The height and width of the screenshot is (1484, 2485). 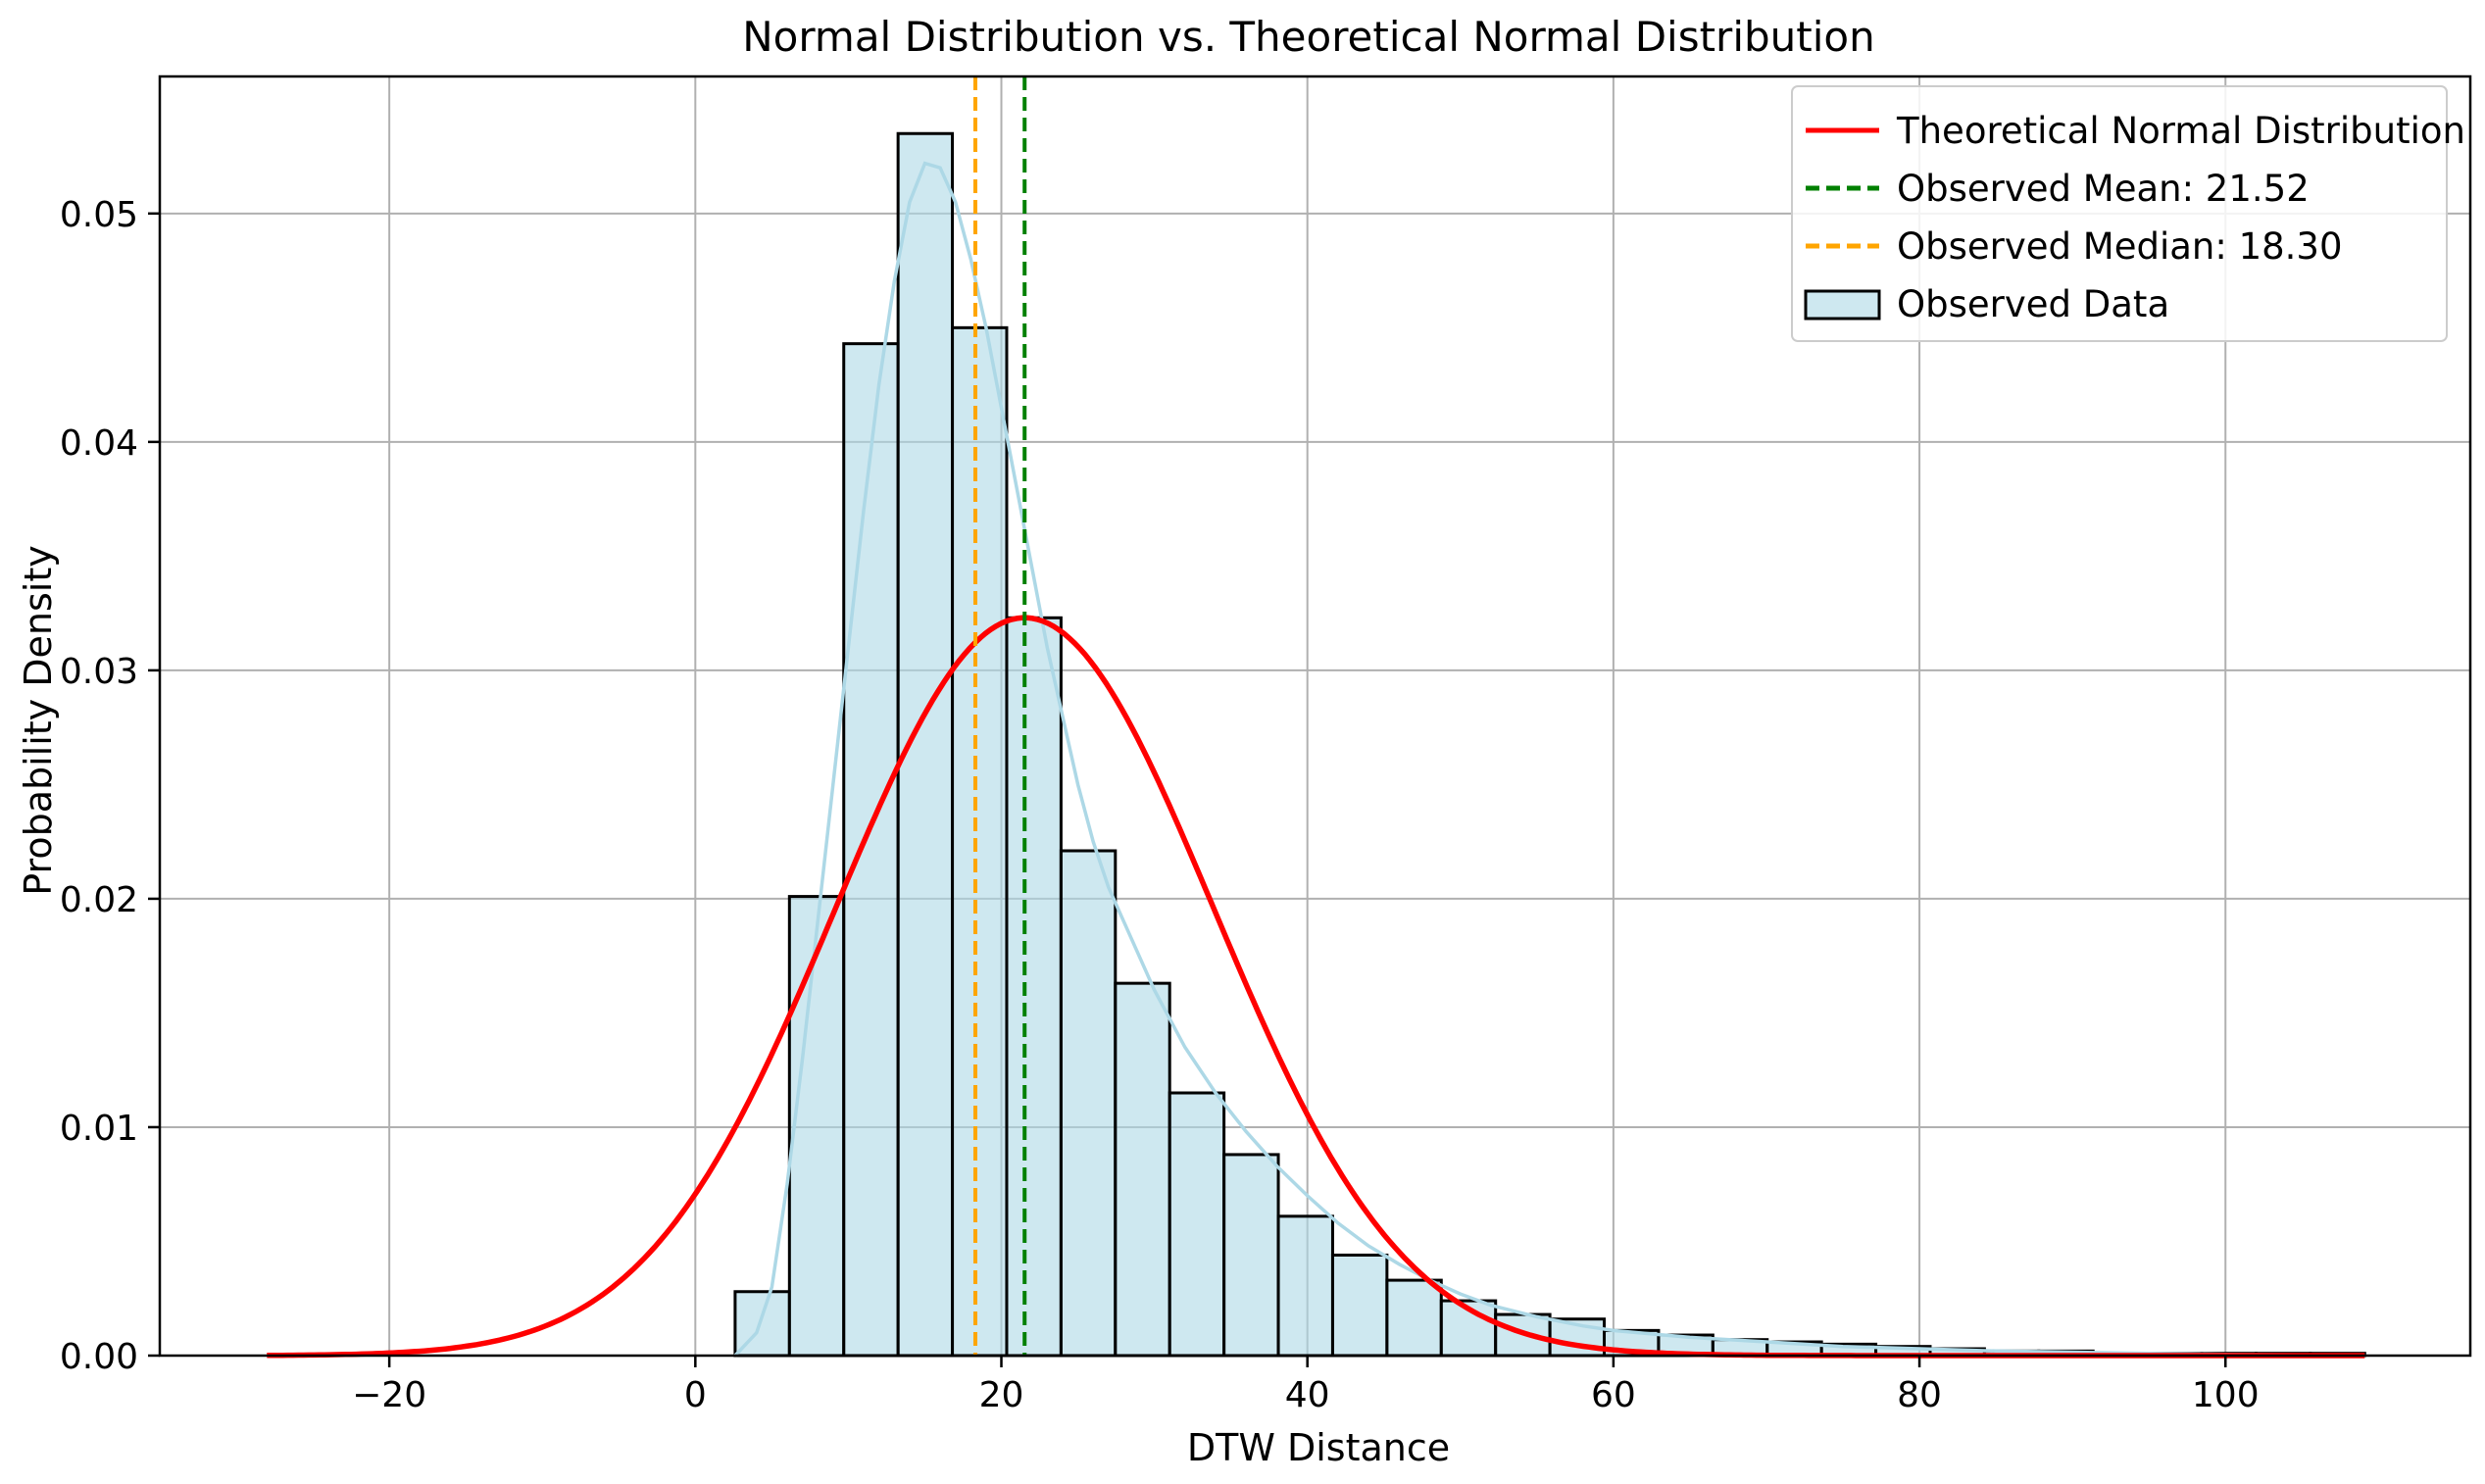 What do you see at coordinates (99, 215) in the screenshot?
I see `y-tick-label: 0.05` at bounding box center [99, 215].